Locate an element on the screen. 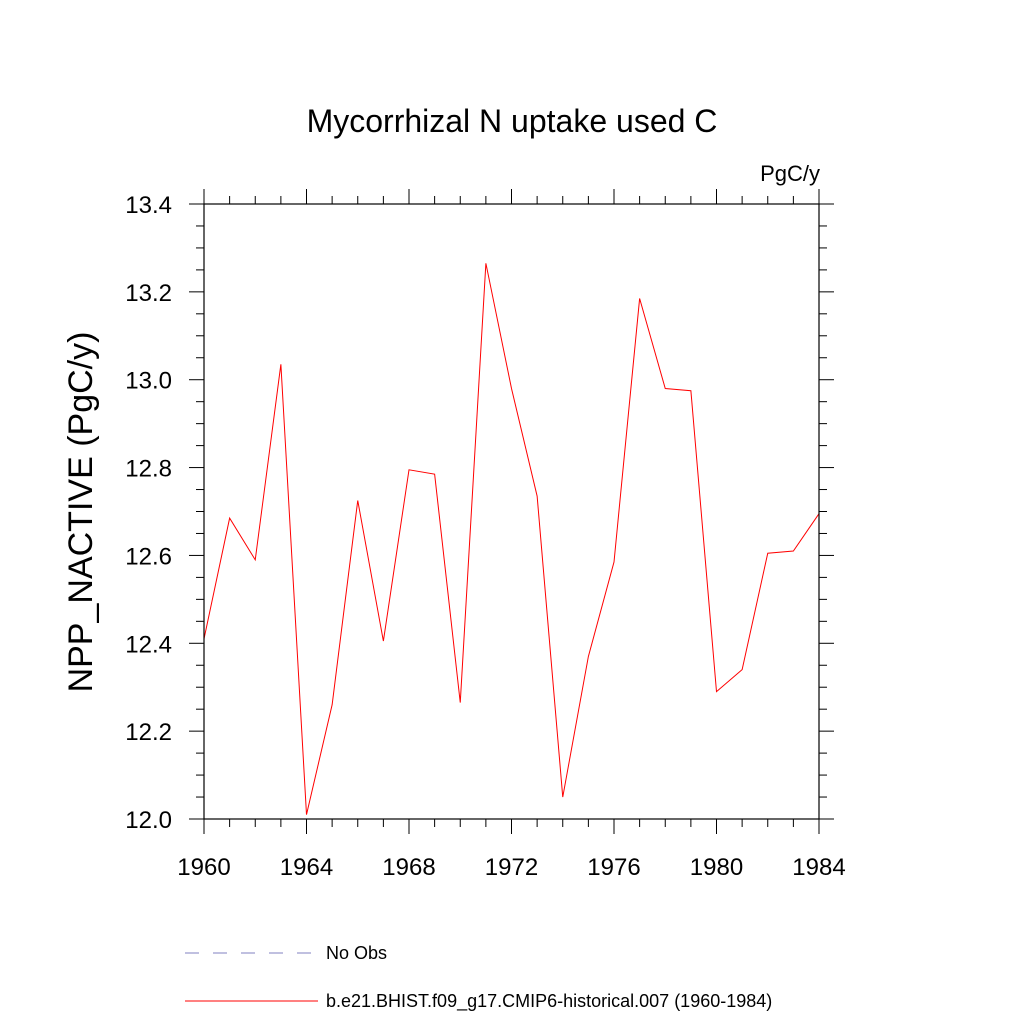 Image resolution: width=1024 pixels, height=1024 pixels. y-tick-label: 12.6 is located at coordinates (148, 556).